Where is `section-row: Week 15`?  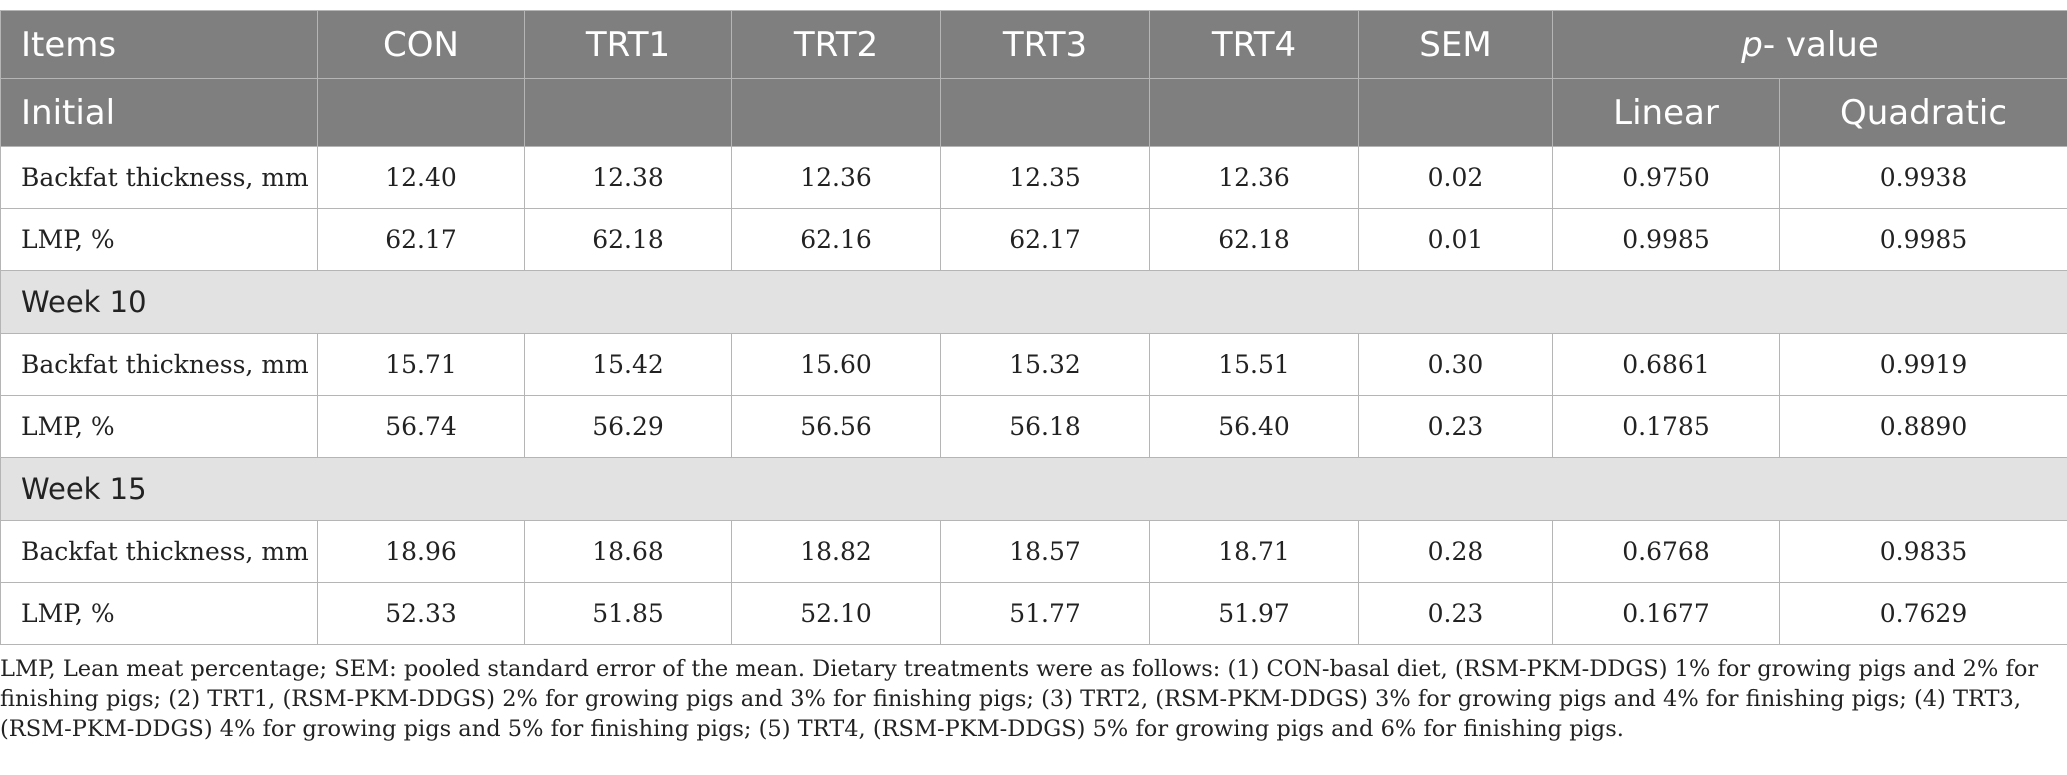
section-row: Week 15 is located at coordinates (1033, 489).